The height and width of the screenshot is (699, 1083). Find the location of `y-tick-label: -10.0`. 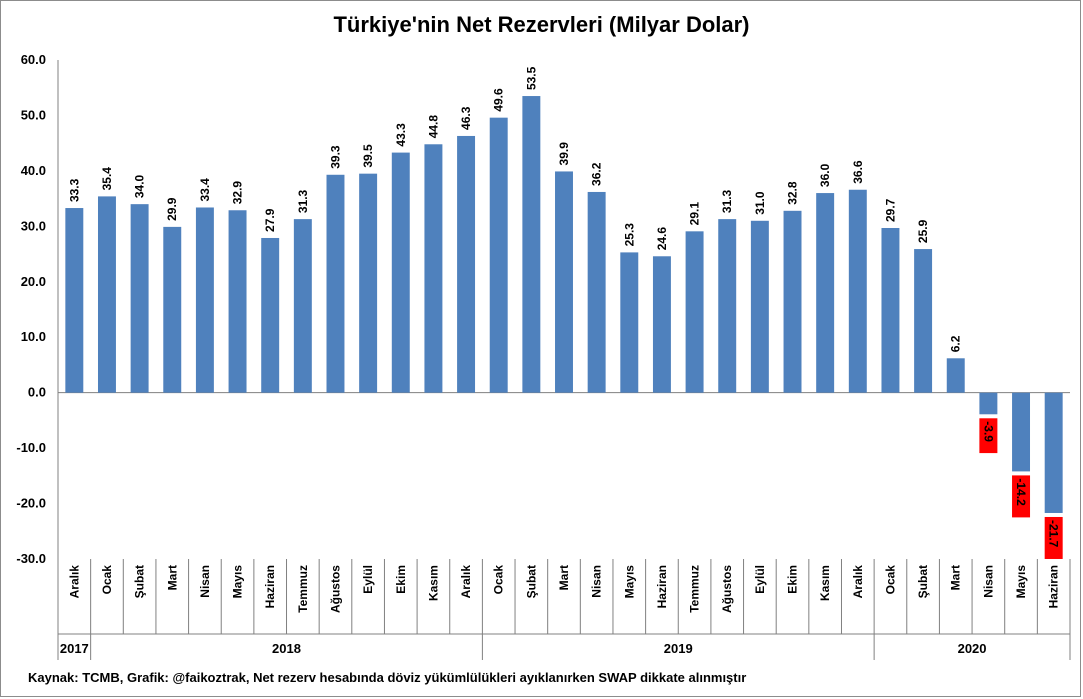

y-tick-label: -10.0 is located at coordinates (31, 447).